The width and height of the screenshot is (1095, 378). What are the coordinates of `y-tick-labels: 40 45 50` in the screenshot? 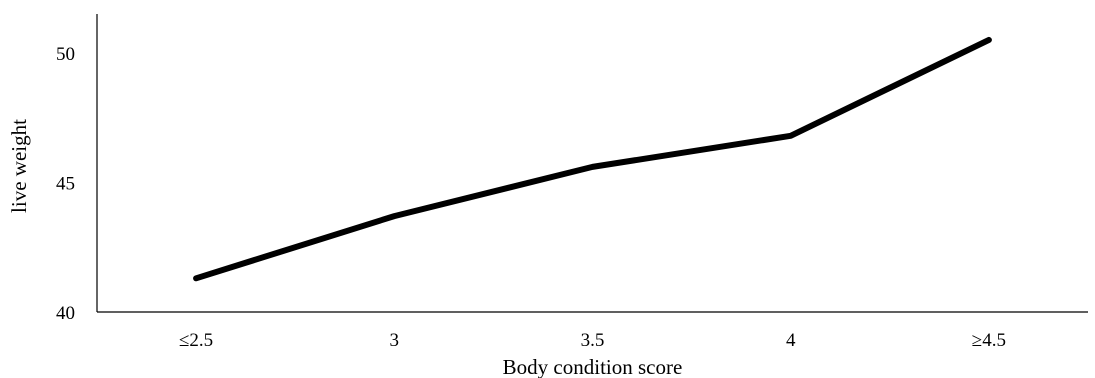 It's located at (65, 184).